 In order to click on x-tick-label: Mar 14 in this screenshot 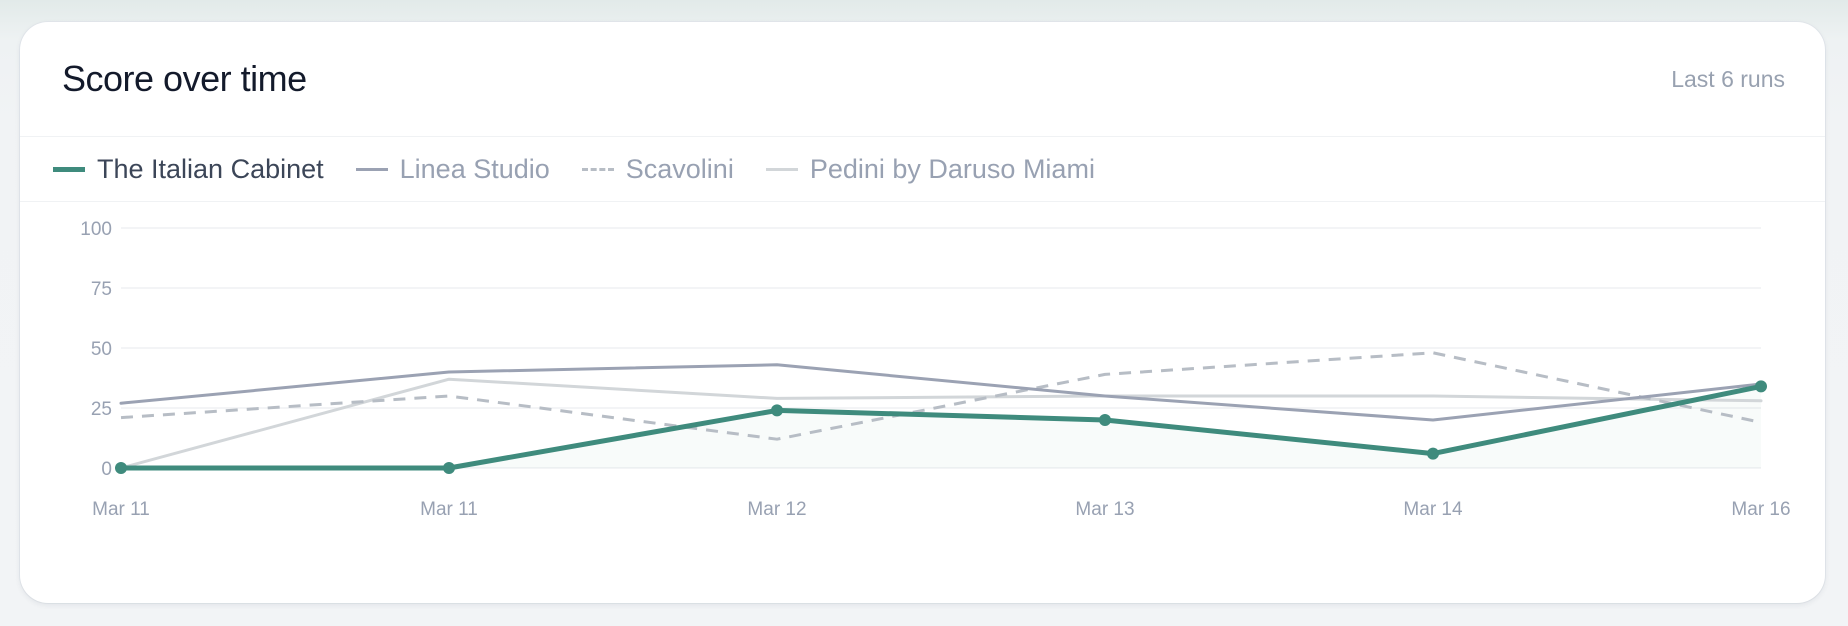, I will do `click(1433, 509)`.